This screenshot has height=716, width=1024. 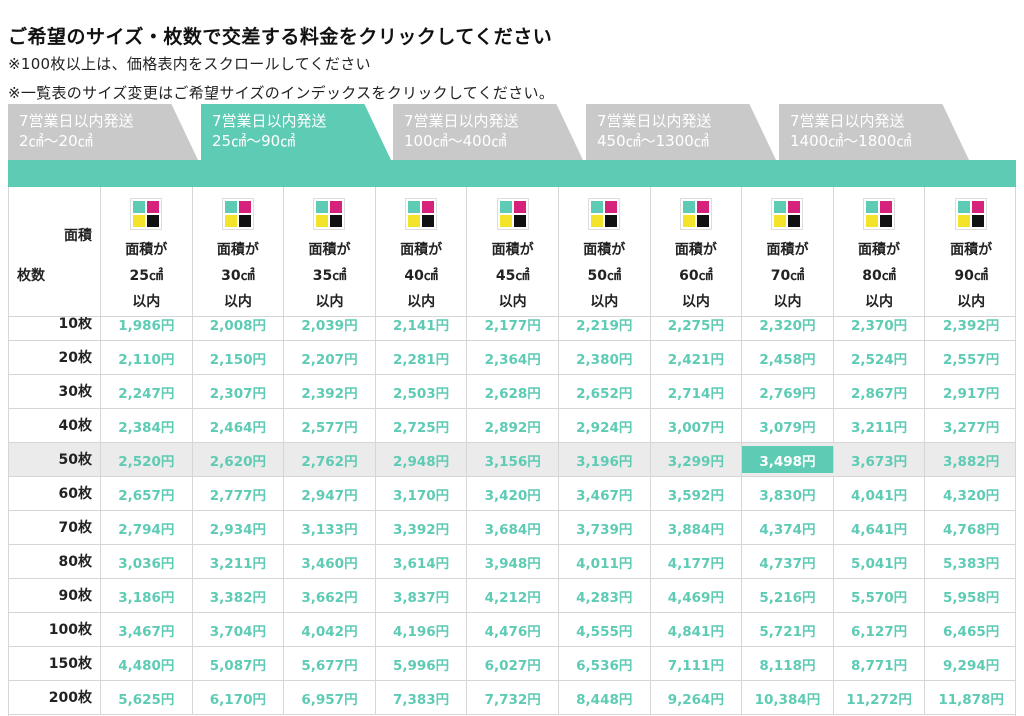 What do you see at coordinates (971, 393) in the screenshot?
I see `price-cell: 2,917円` at bounding box center [971, 393].